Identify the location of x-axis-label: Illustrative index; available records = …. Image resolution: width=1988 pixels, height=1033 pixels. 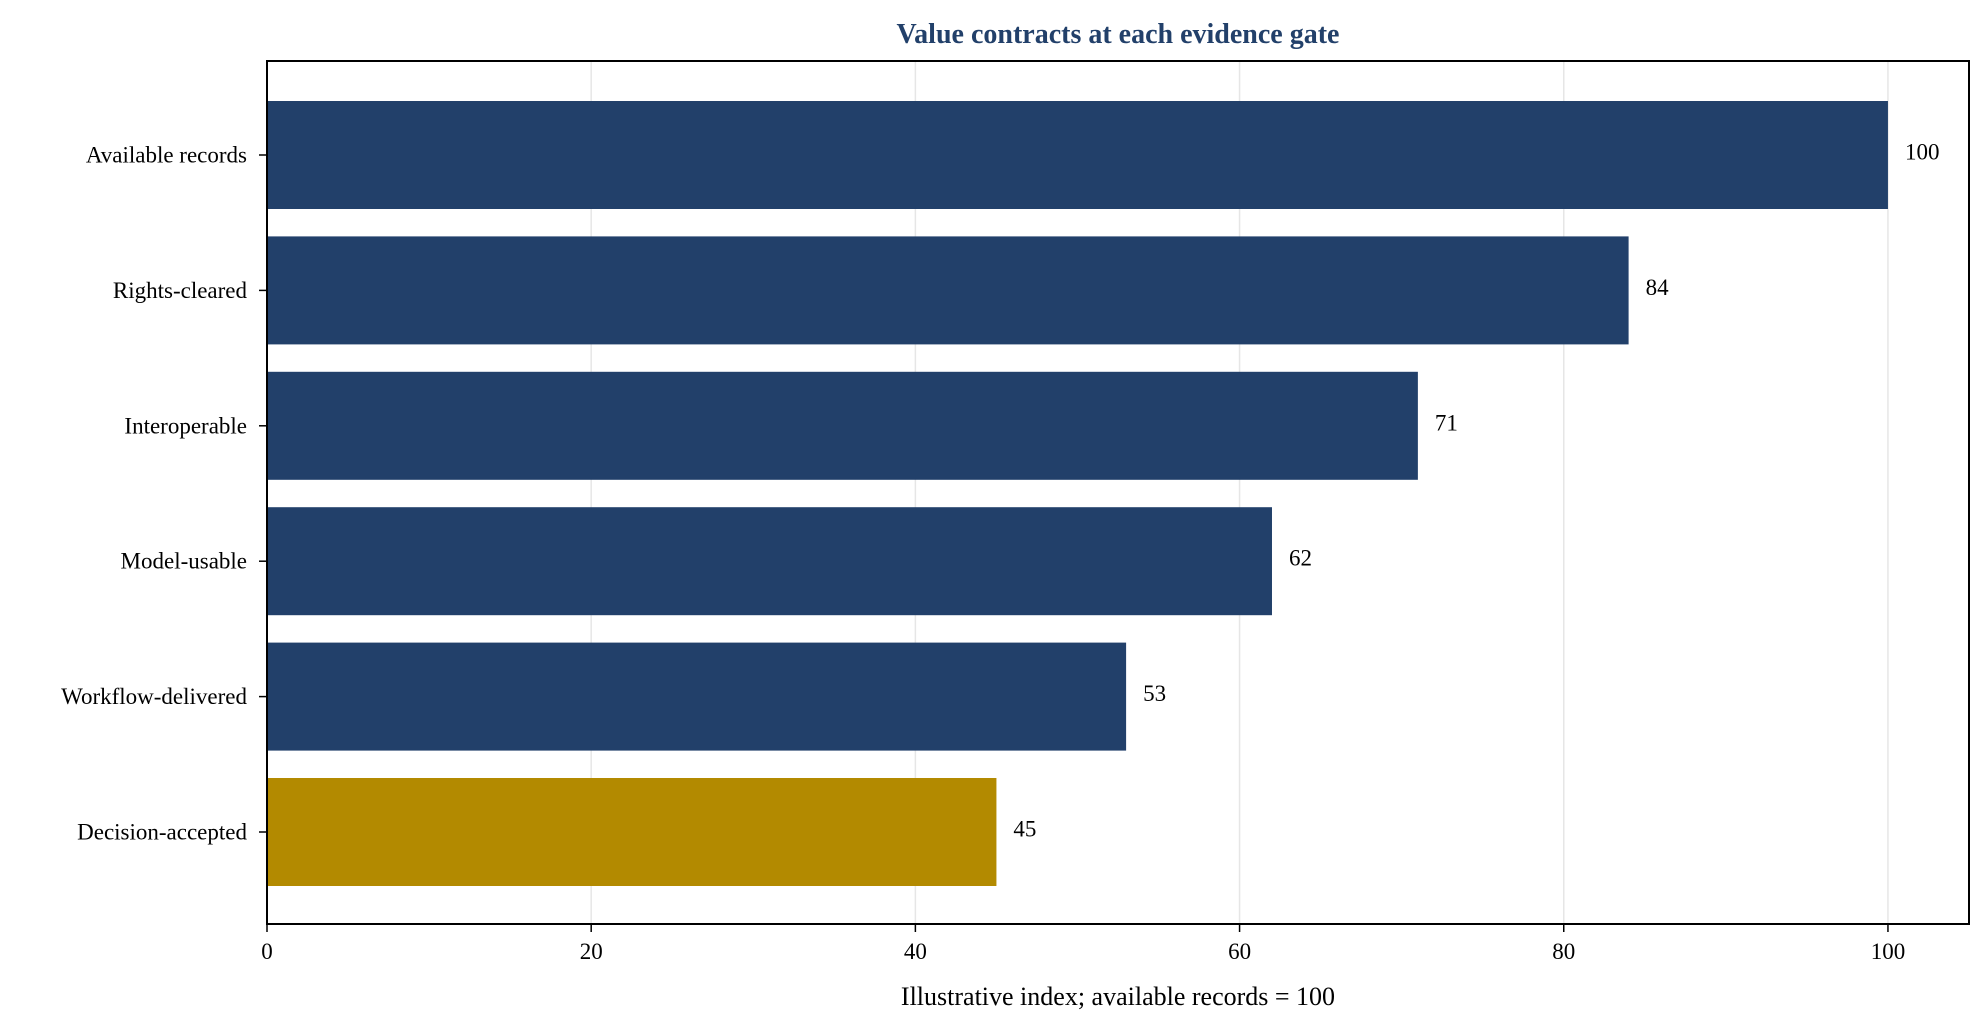
(1118, 996).